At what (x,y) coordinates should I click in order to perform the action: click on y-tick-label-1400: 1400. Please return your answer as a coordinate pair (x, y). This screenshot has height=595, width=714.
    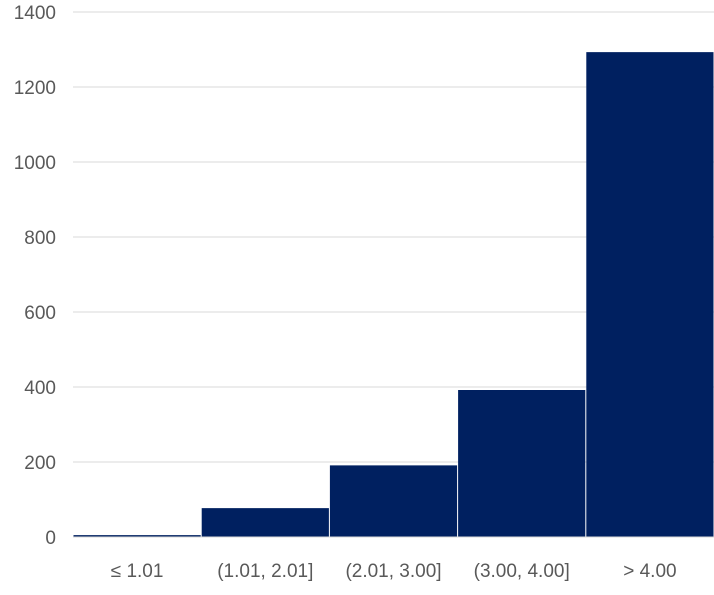
    Looking at the image, I should click on (35, 13).